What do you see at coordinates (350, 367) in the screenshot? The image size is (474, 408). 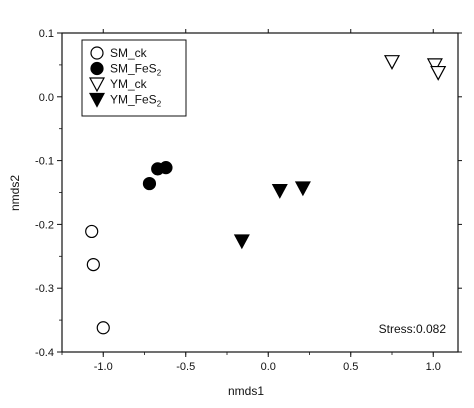 I see `x-tick-label: 0.5` at bounding box center [350, 367].